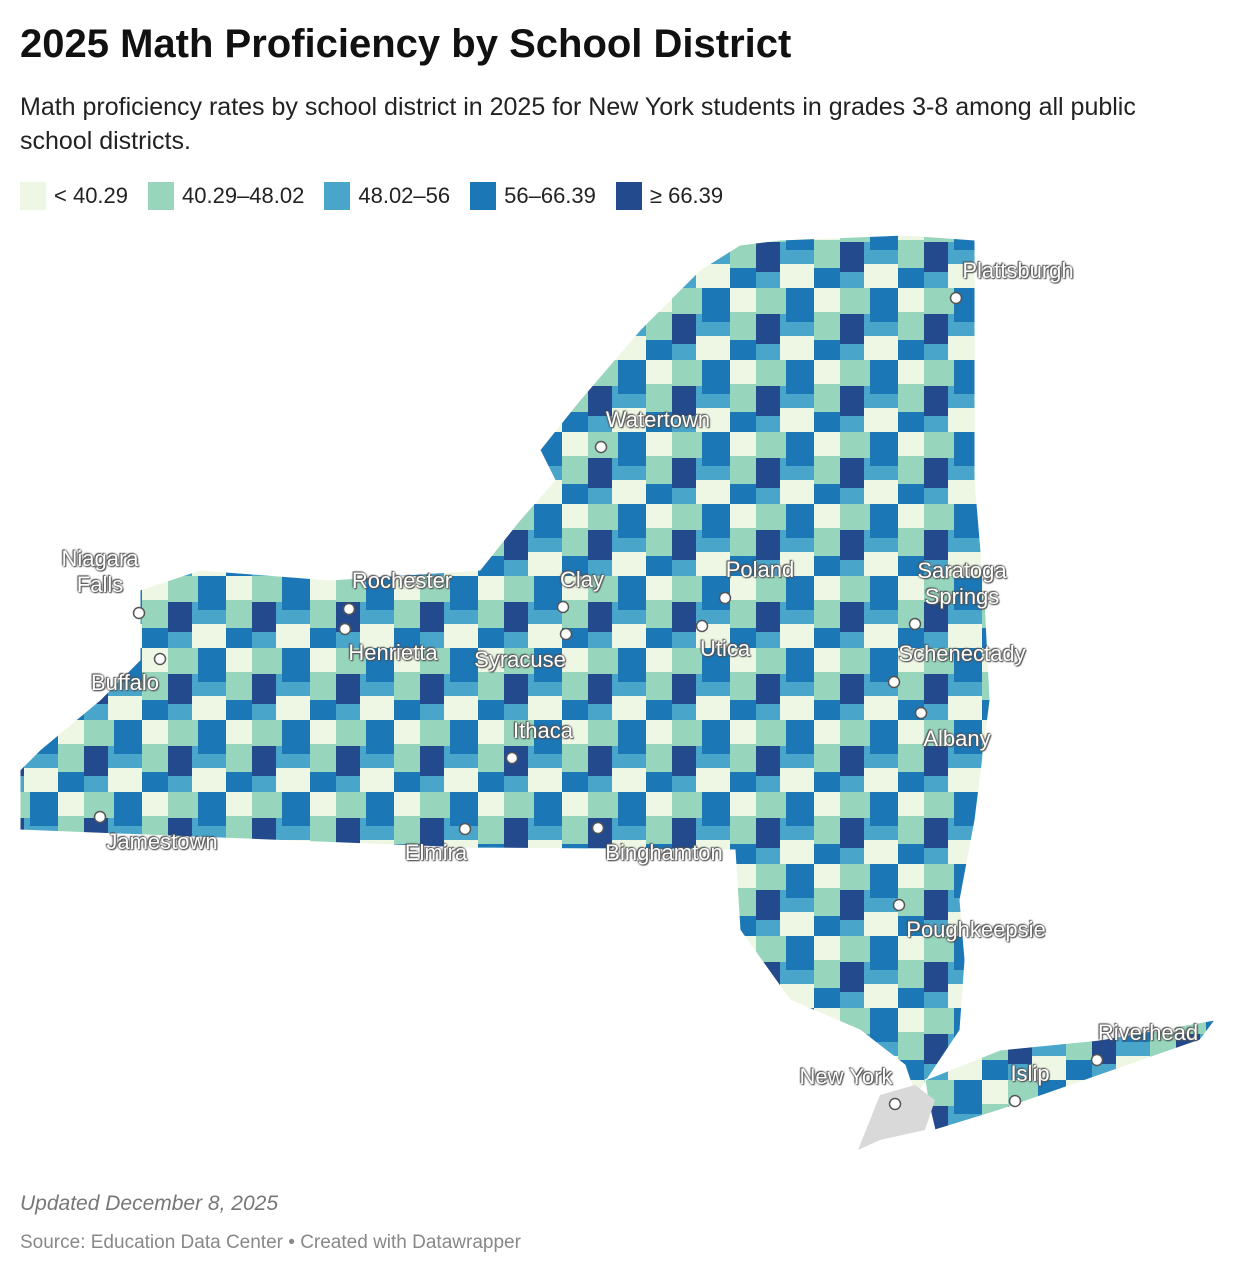 This screenshot has width=1240, height=1276. What do you see at coordinates (957, 738) in the screenshot?
I see `city-label: Albany` at bounding box center [957, 738].